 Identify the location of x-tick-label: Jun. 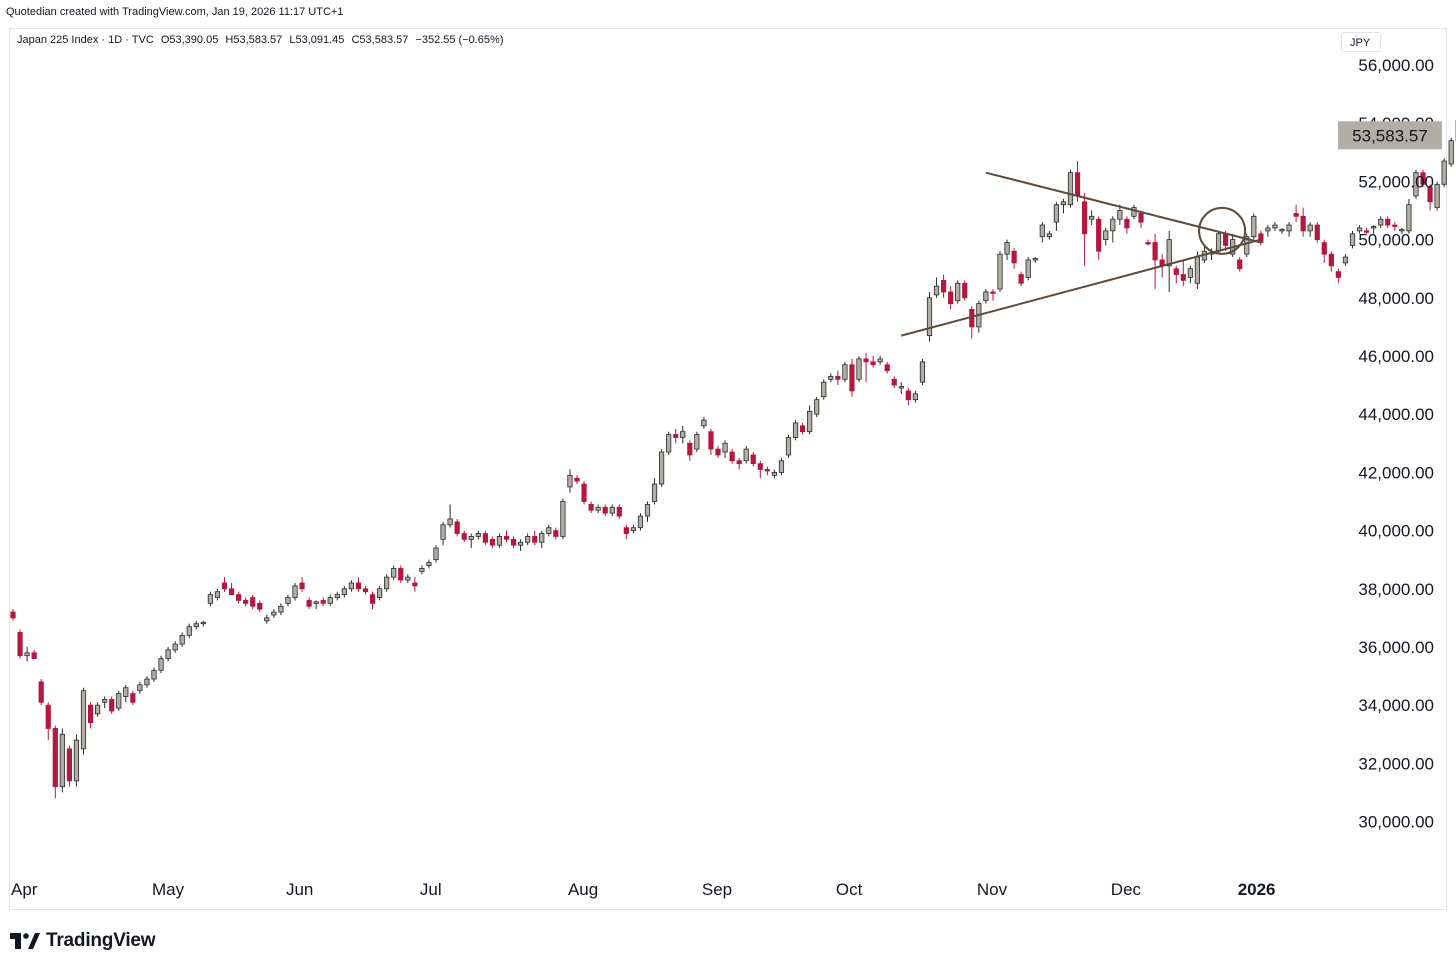
(299, 889).